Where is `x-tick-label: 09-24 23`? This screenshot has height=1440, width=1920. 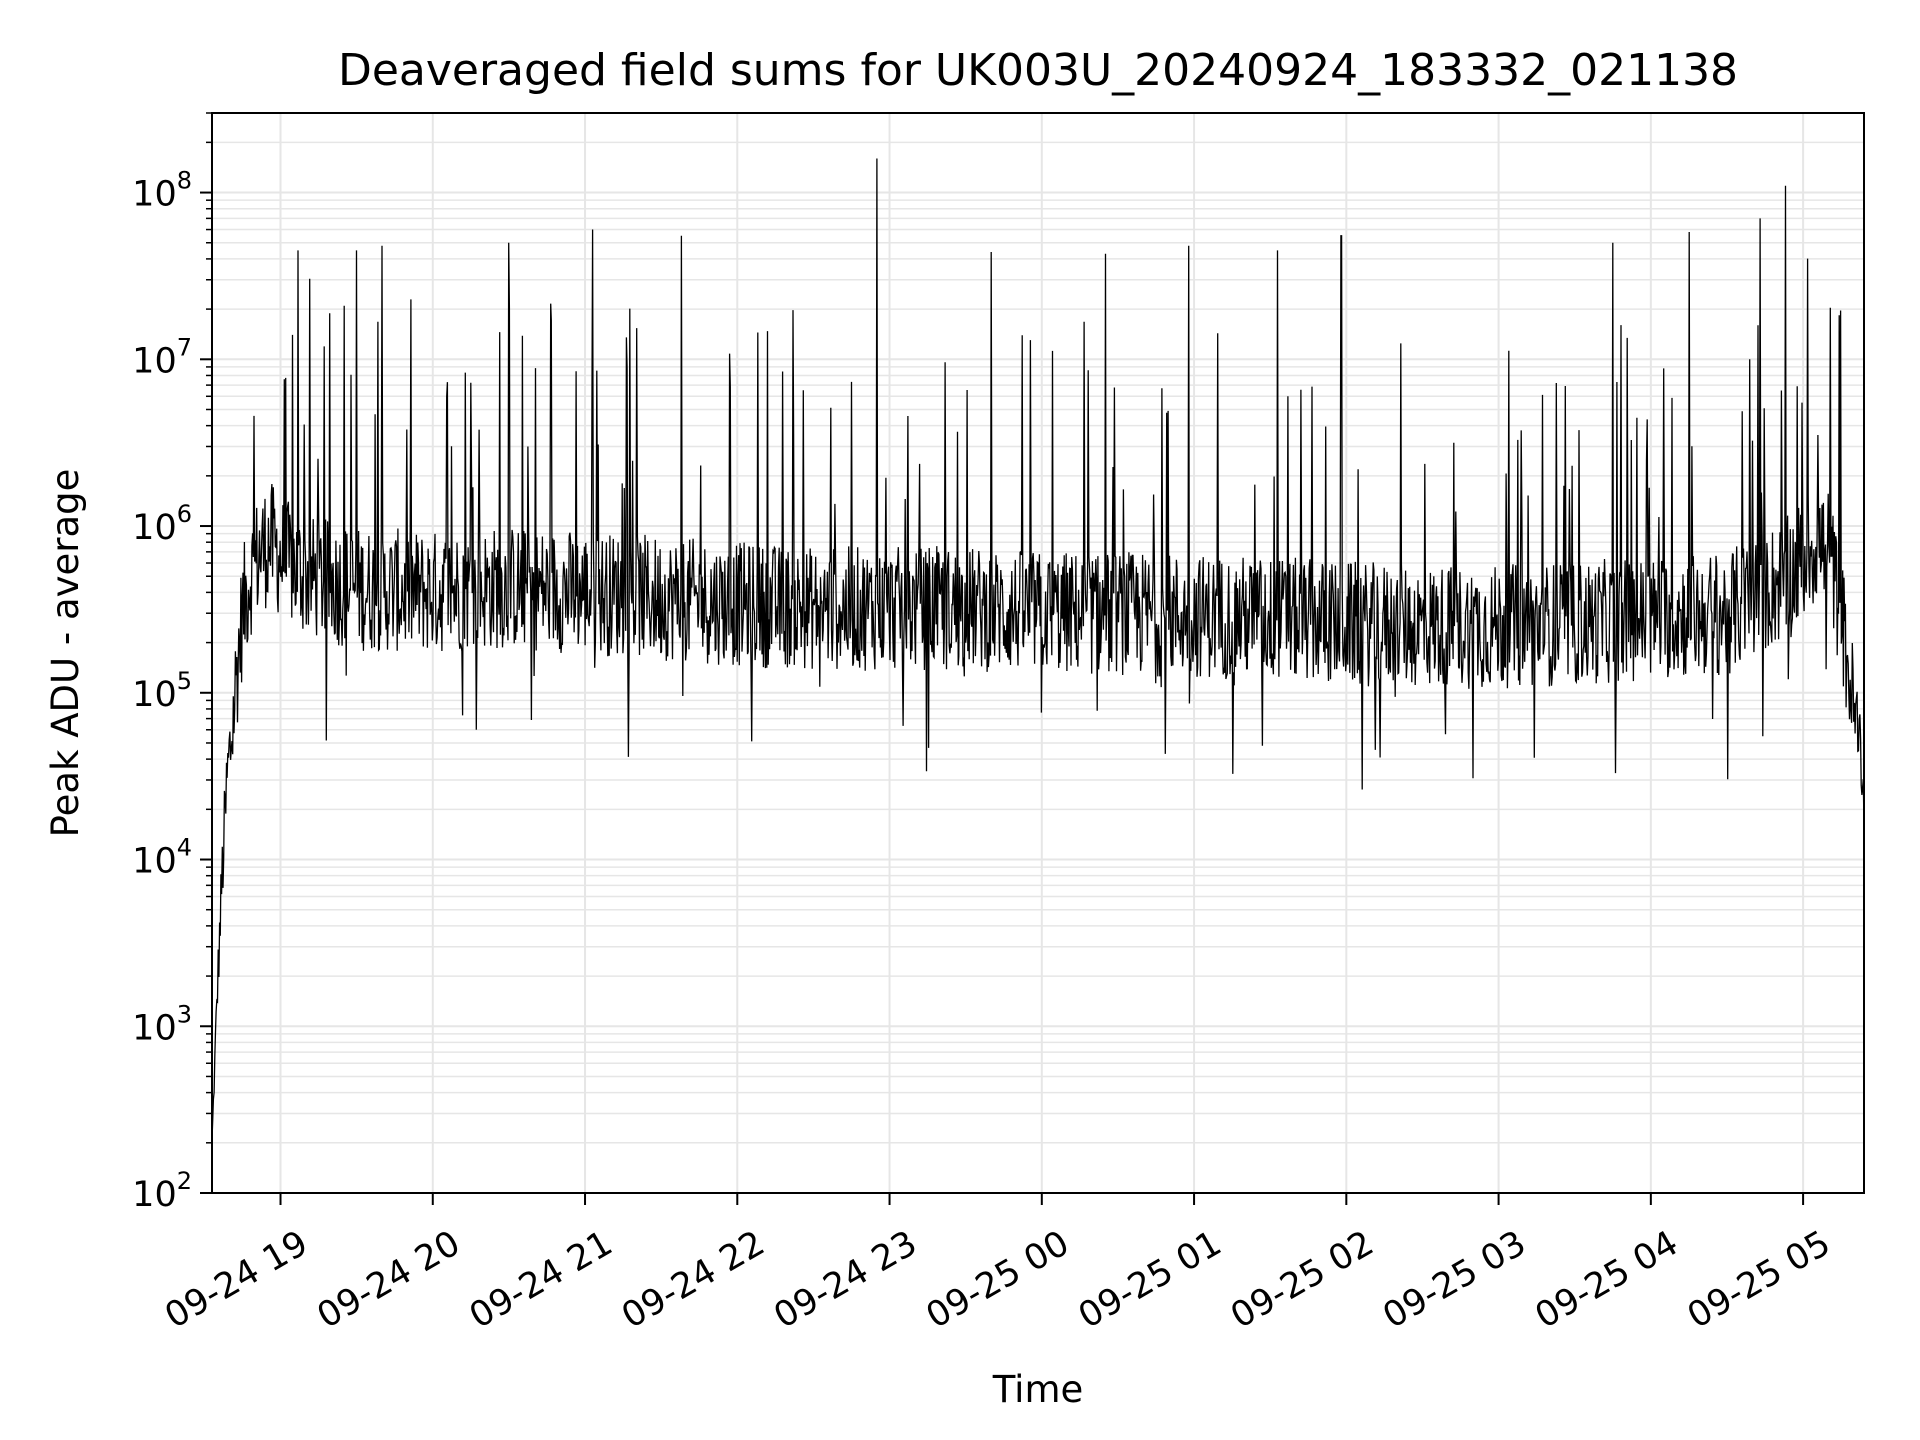 x-tick-label: 09-24 23 is located at coordinates (846, 1279).